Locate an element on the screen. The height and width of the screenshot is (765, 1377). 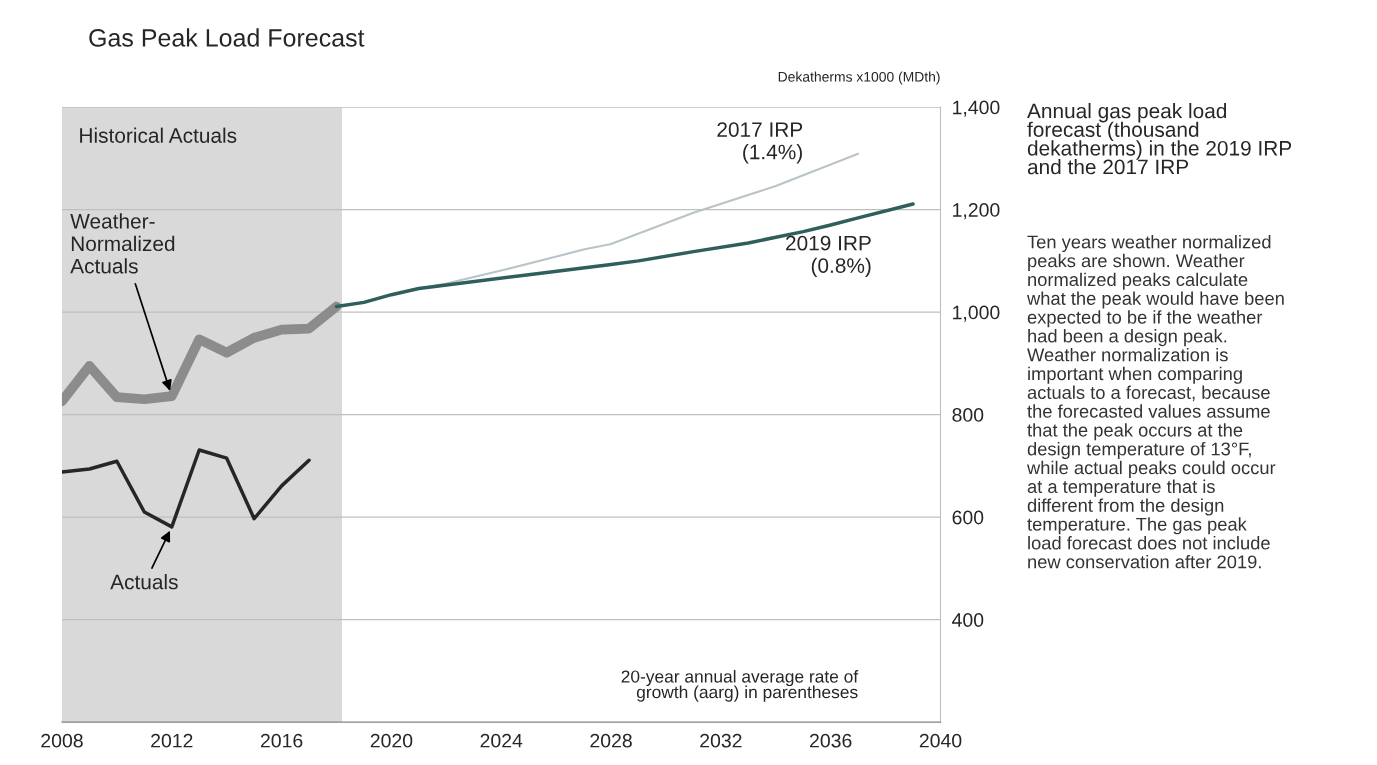
x-tick-label: 2008 is located at coordinates (62, 740).